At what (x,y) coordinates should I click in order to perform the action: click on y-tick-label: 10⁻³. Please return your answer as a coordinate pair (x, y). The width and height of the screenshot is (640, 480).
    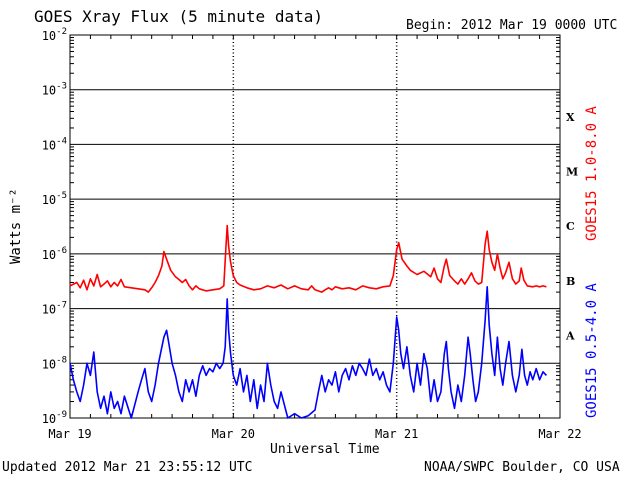
    Looking at the image, I should click on (54, 90).